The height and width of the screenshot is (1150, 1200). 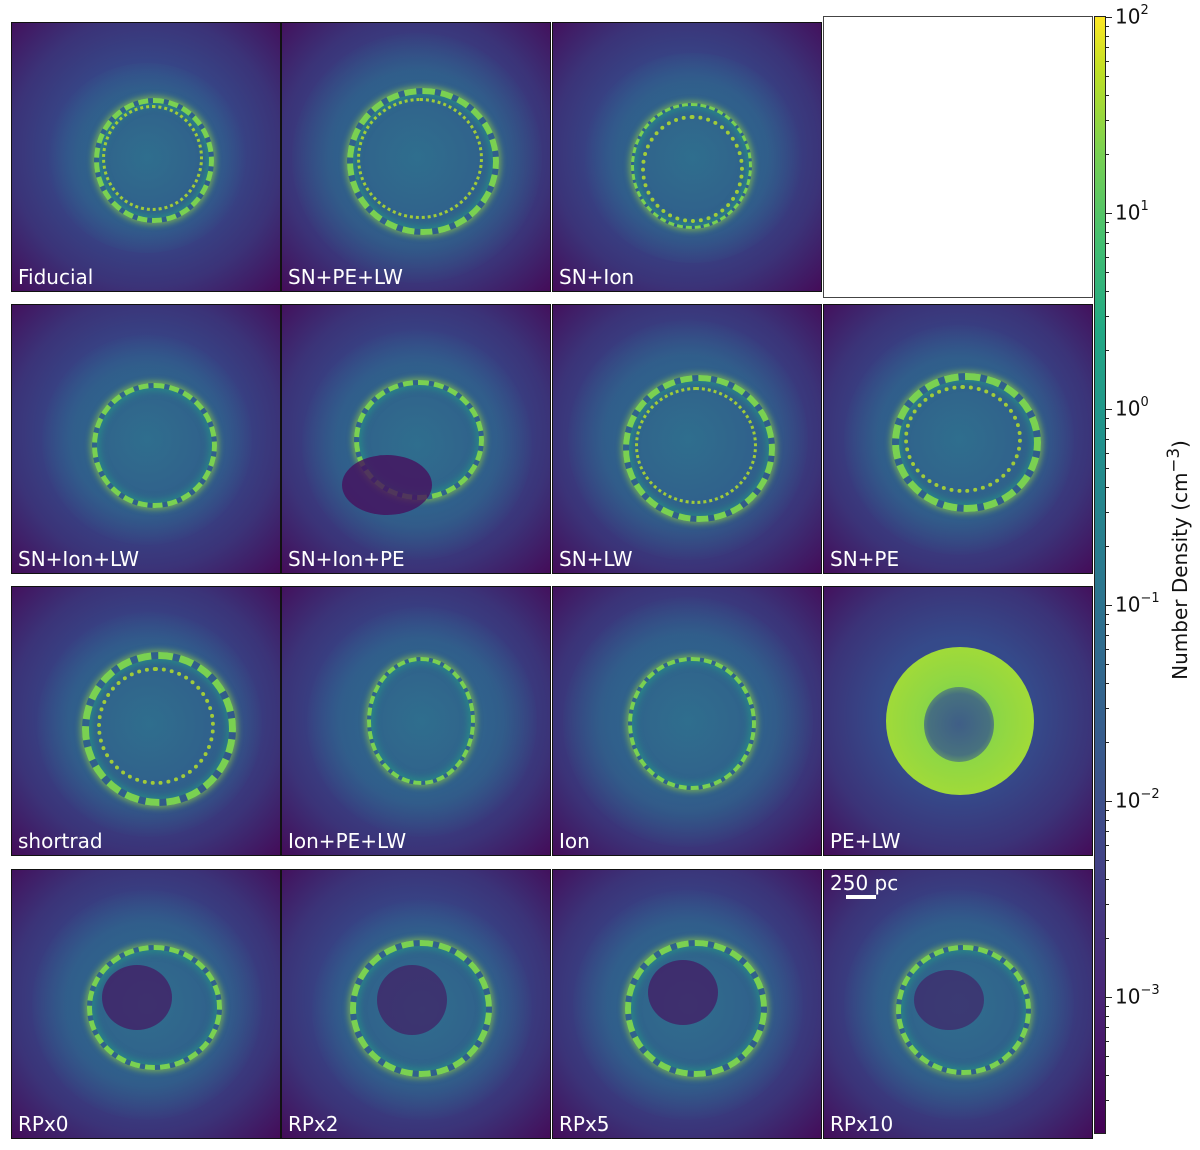 What do you see at coordinates (574, 841) in the screenshot?
I see `panel-label: Ion` at bounding box center [574, 841].